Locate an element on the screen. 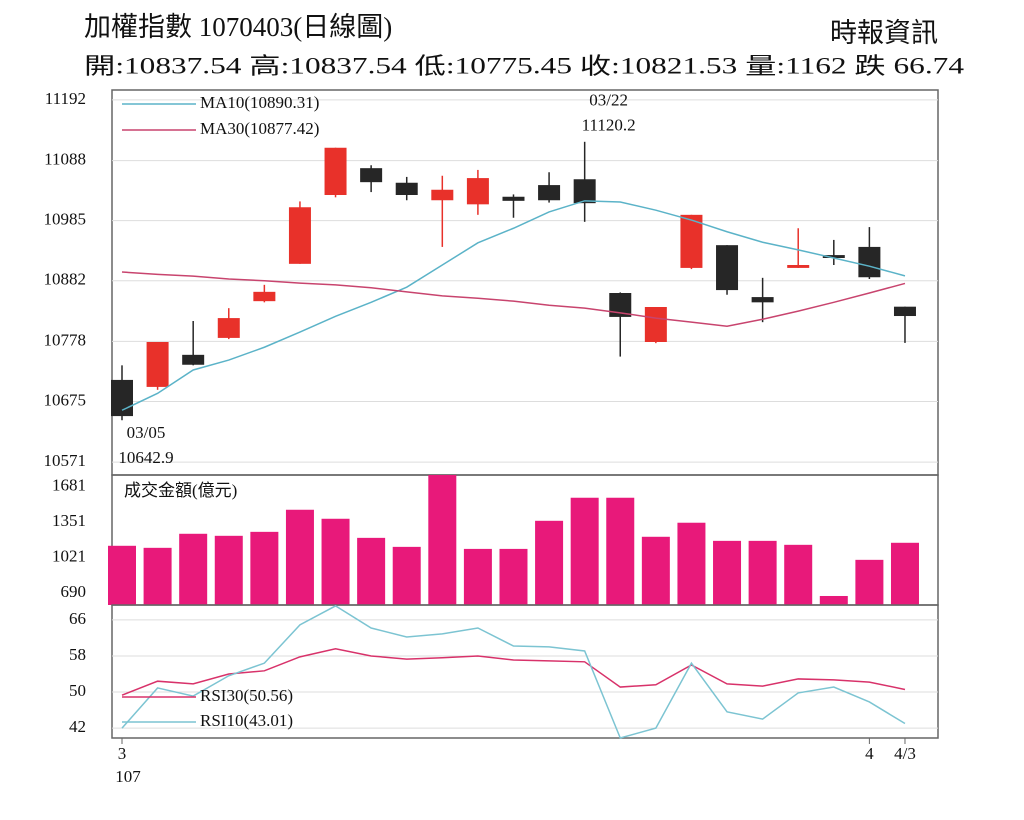 This screenshot has height=820, width=1024. annotation-value: 10642.9 is located at coordinates (145, 457).